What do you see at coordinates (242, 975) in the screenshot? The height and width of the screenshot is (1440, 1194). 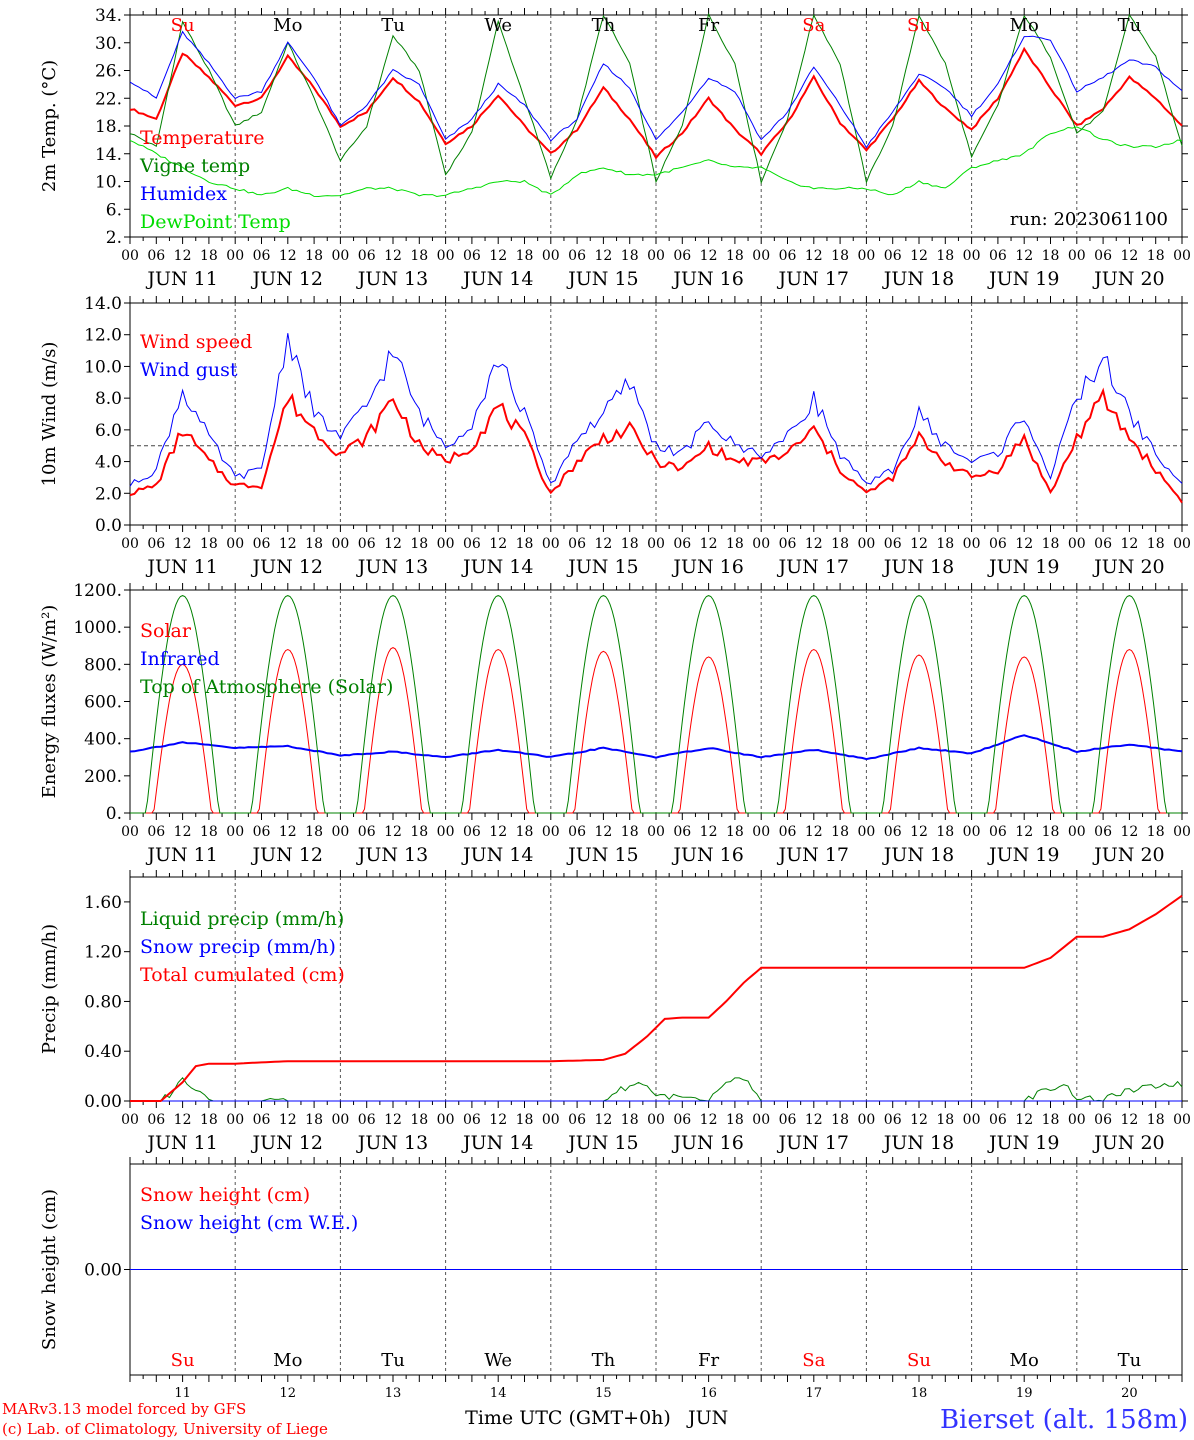 I see `legend-entry: Total cumulated (cm)` at bounding box center [242, 975].